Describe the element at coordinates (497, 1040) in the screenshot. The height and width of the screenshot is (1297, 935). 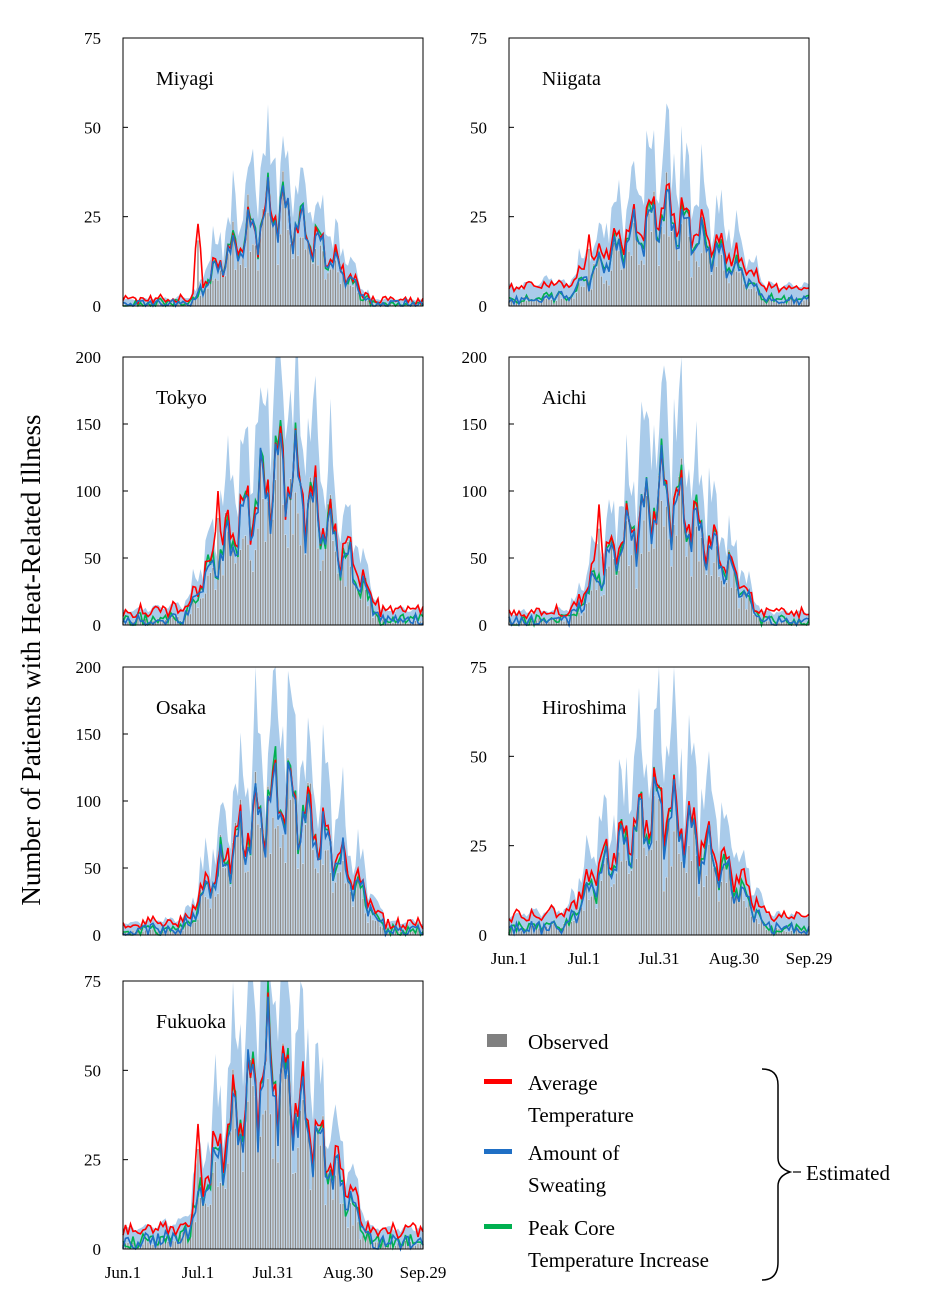
I see `legend-swatch-observed` at that location.